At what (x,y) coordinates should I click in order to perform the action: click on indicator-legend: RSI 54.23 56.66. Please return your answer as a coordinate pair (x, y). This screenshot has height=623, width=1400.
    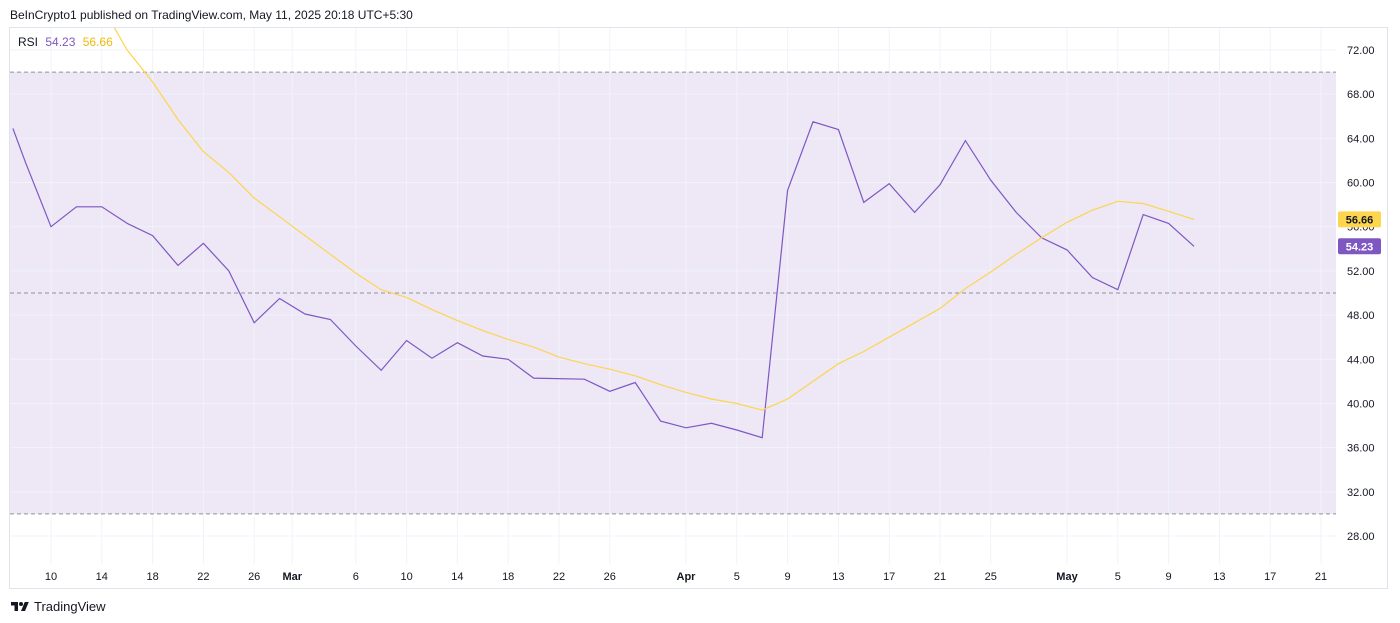
    Looking at the image, I should click on (67, 42).